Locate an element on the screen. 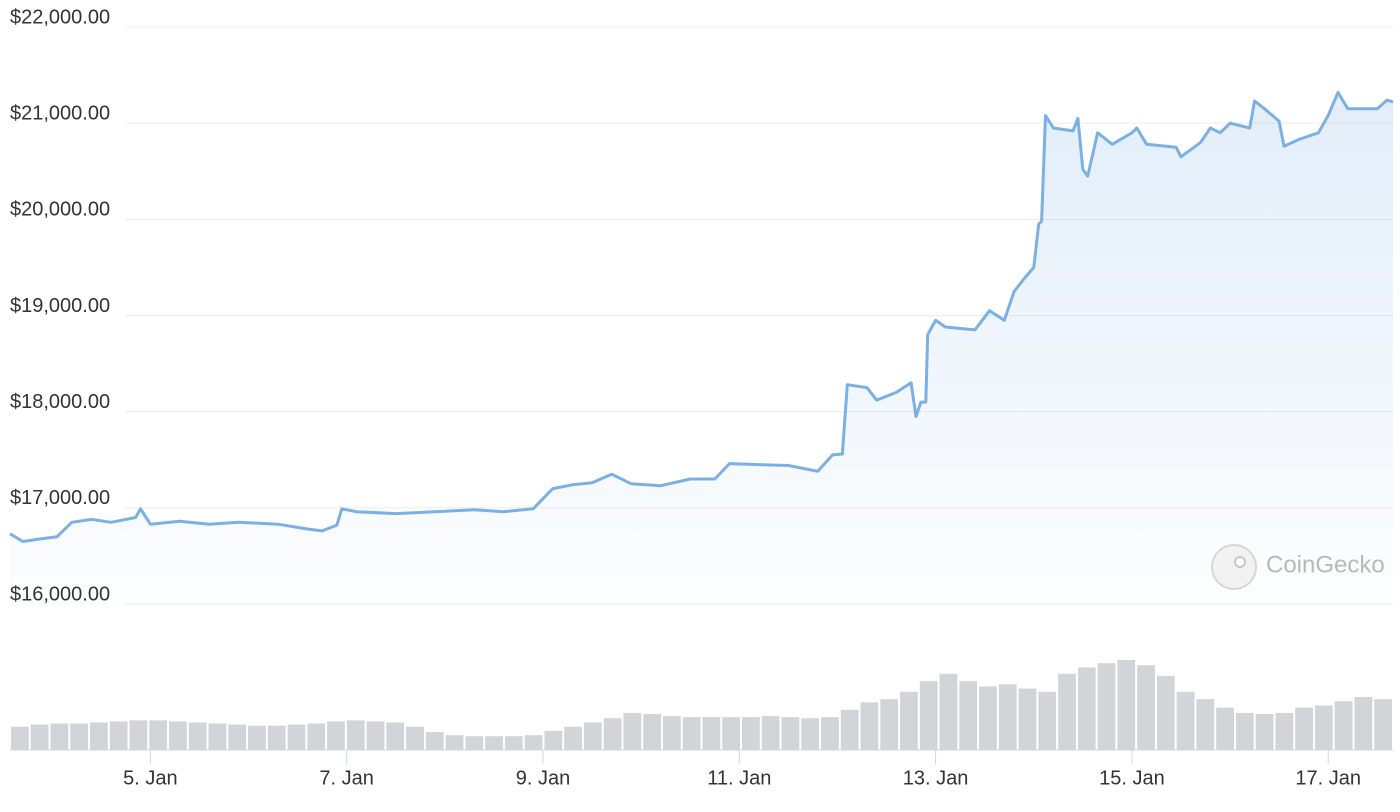  x-tick-label: 9. Jan is located at coordinates (543, 778).